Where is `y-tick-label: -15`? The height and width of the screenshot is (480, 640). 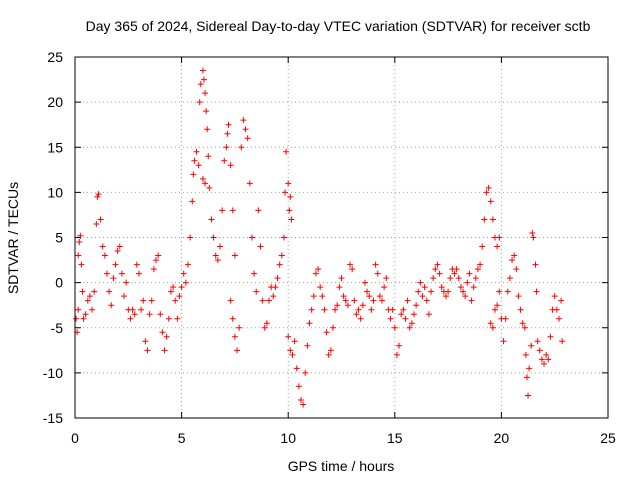
y-tick-label: -15 is located at coordinates (53, 418).